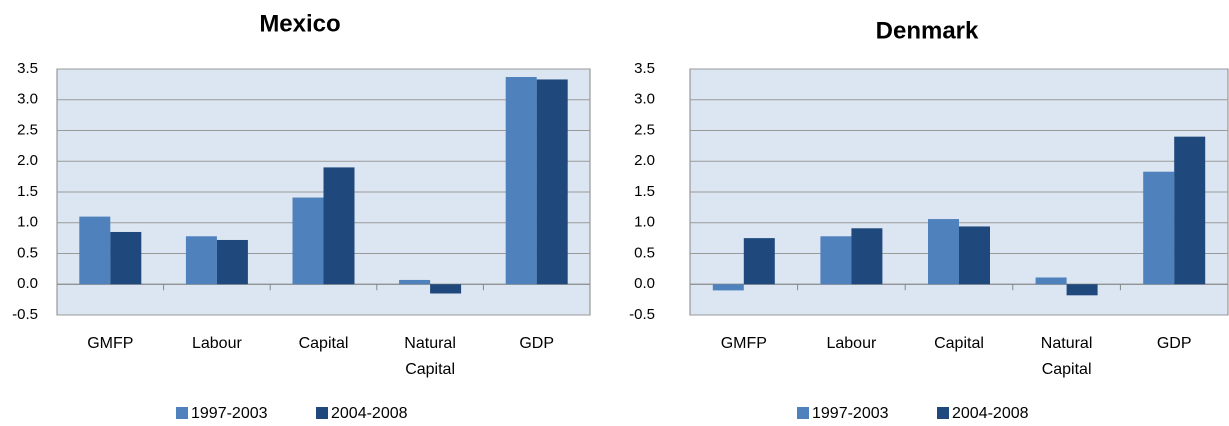 This screenshot has height=426, width=1229. I want to click on chart-title: Denmark, so click(927, 30).